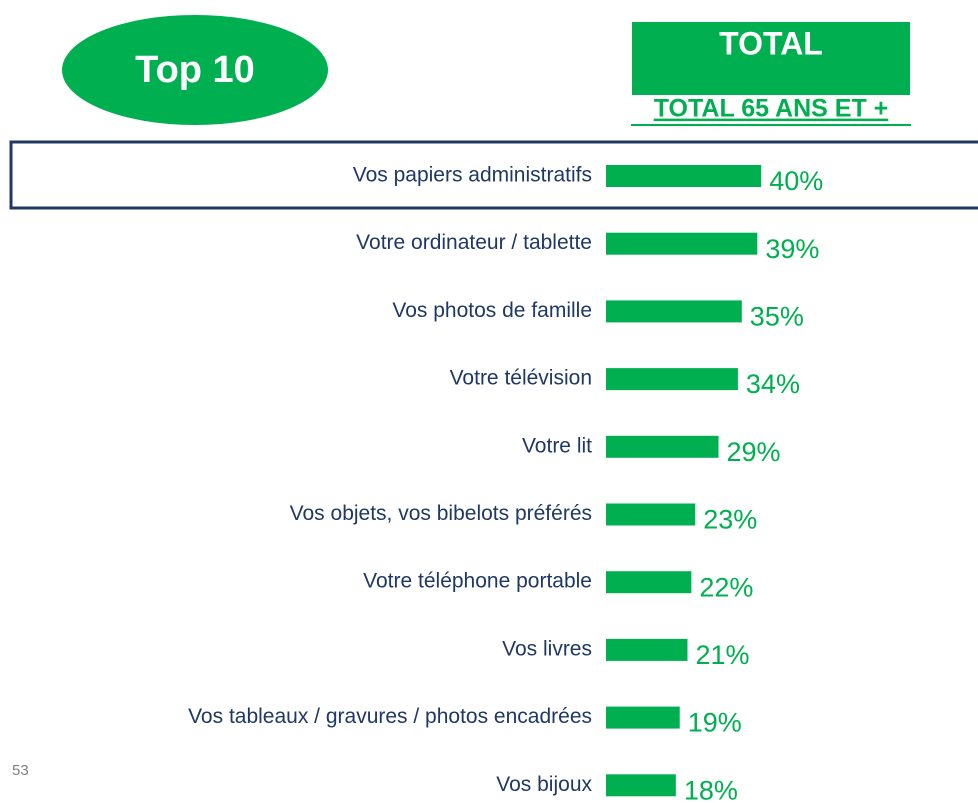 The height and width of the screenshot is (803, 978). Describe the element at coordinates (557, 445) in the screenshot. I see `category-label: Votre lit` at that location.